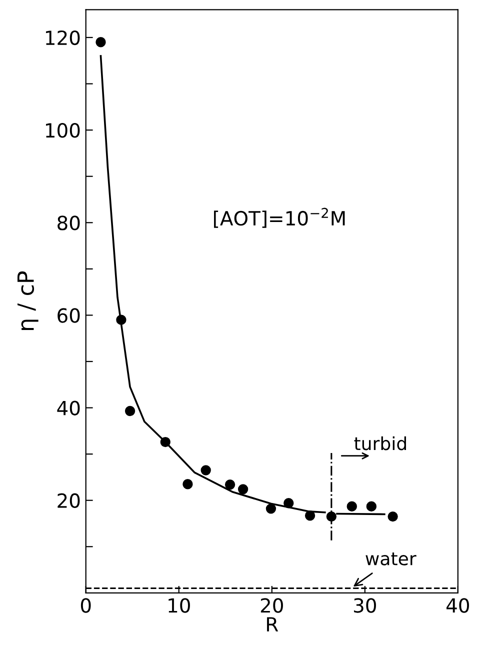 This screenshot has height=648, width=477. What do you see at coordinates (272, 624) in the screenshot?
I see `x-axis-title: R` at bounding box center [272, 624].